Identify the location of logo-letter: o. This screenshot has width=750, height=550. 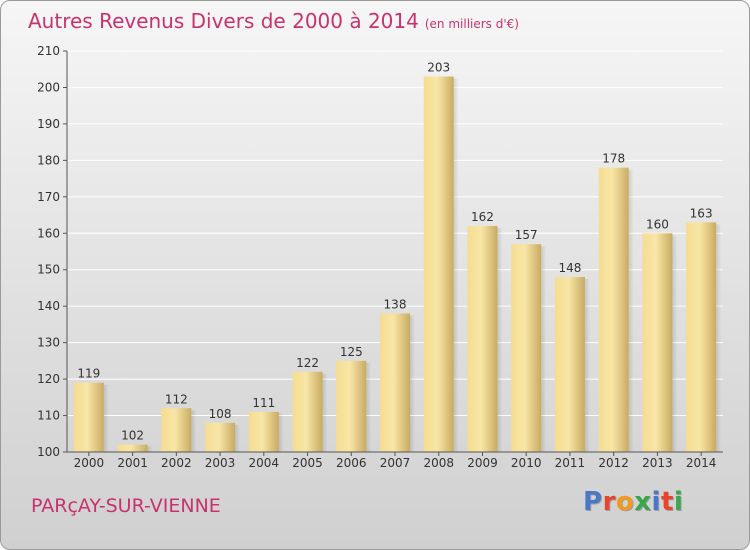
(625, 502).